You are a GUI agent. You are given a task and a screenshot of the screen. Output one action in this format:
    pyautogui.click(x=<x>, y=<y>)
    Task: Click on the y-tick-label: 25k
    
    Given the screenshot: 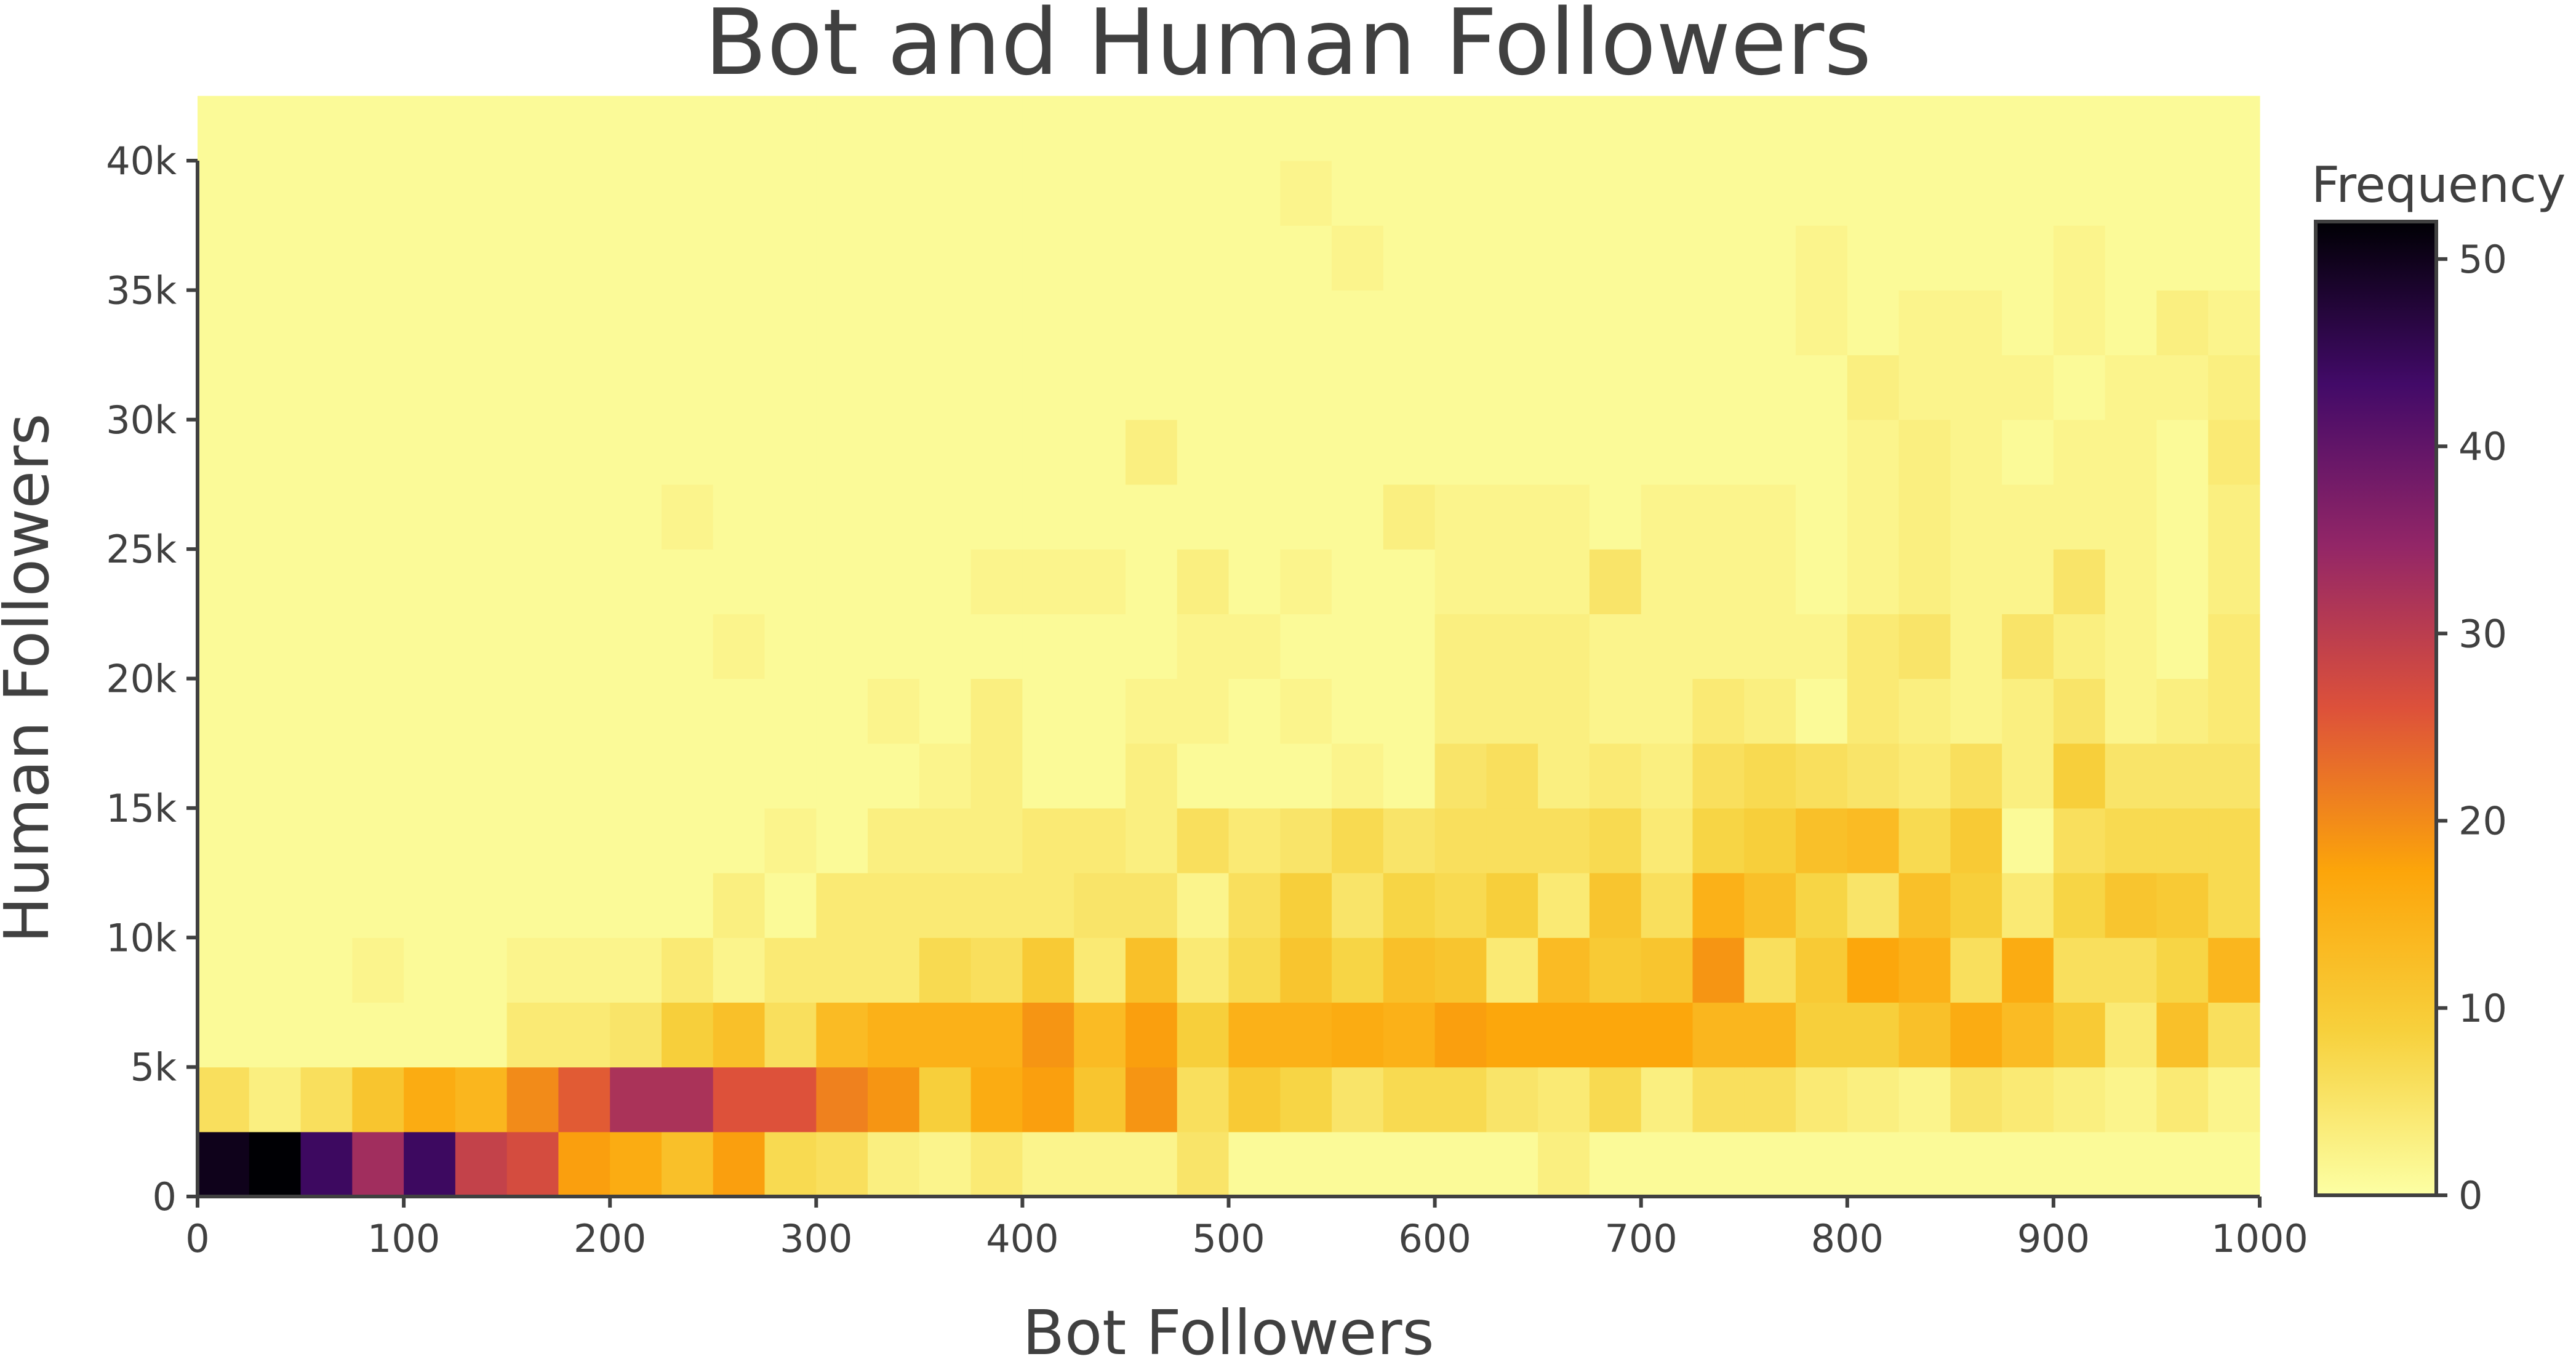 What is the action you would take?
    pyautogui.click(x=141, y=549)
    